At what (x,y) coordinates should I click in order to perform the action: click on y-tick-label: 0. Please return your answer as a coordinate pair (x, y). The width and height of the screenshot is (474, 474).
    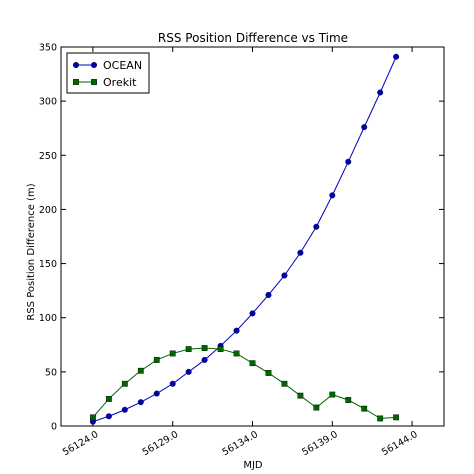
    Looking at the image, I should click on (54, 427).